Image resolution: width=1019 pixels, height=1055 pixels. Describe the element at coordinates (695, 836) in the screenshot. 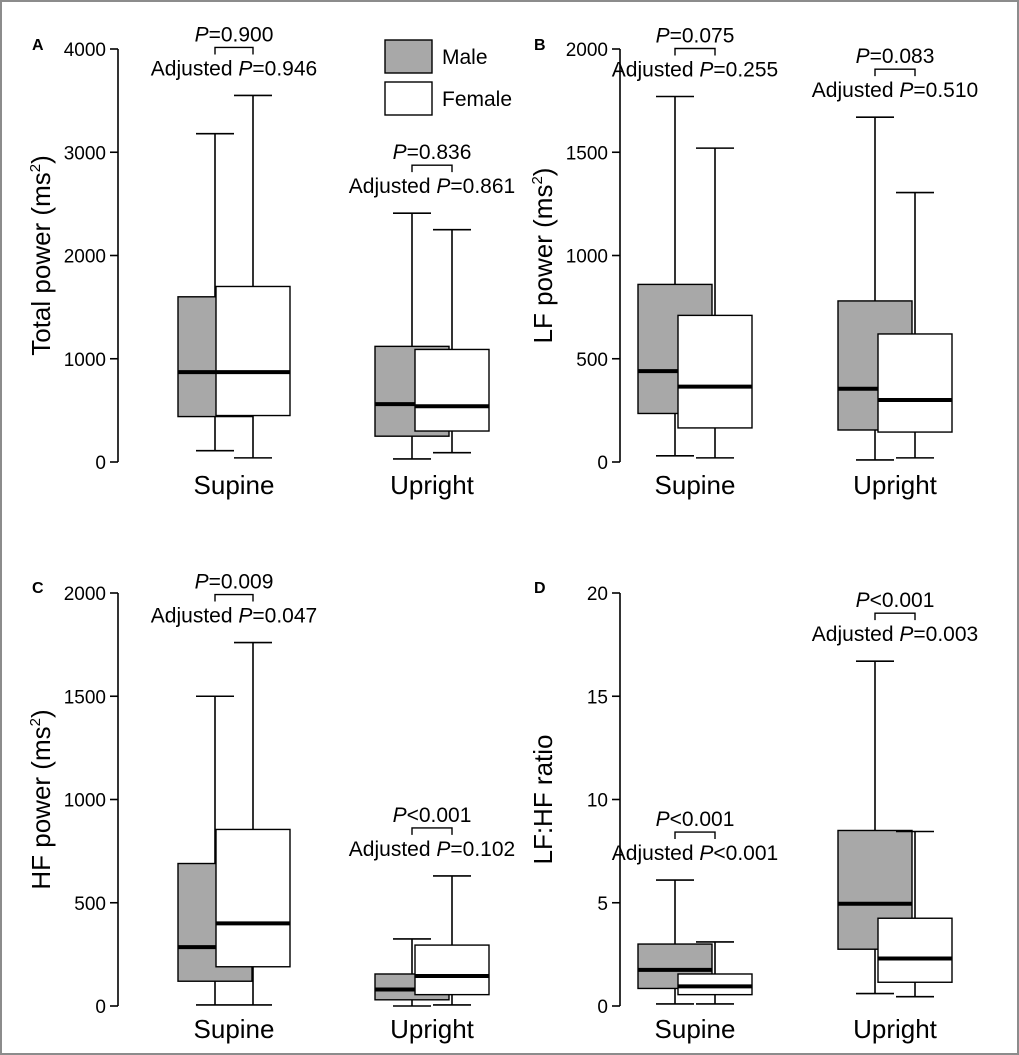

I see `significance-annotation: P<0.001 Adjusted P<0.001` at that location.